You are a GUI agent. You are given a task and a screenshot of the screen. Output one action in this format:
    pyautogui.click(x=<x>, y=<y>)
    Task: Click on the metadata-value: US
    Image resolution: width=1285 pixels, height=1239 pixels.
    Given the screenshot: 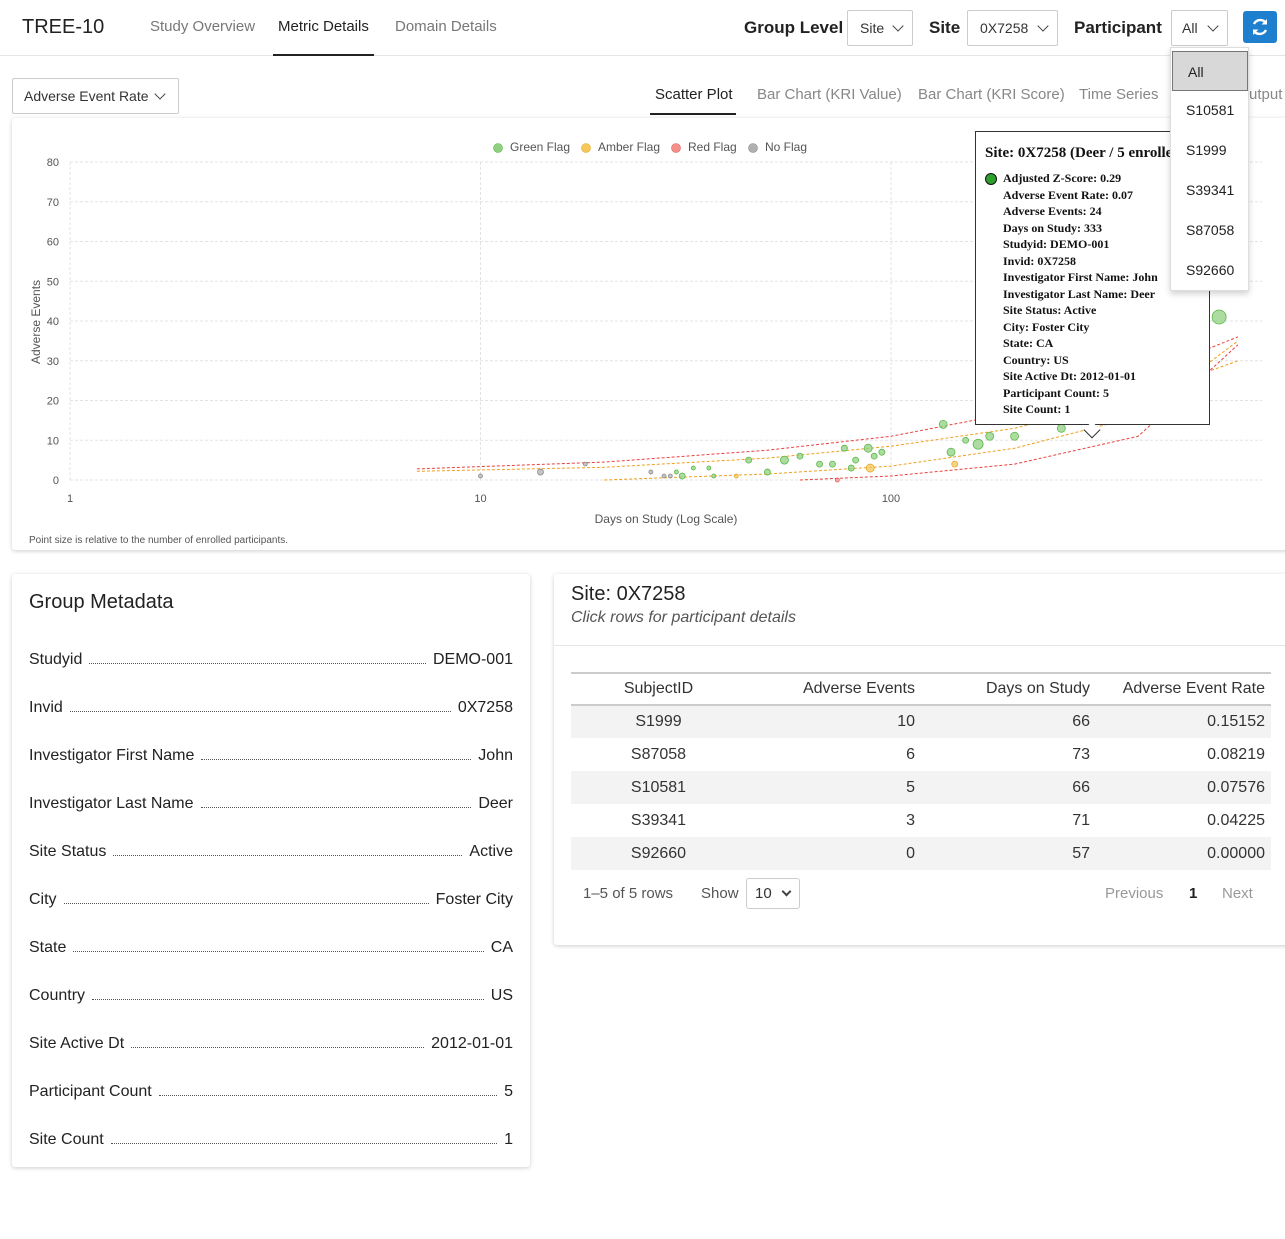 What is the action you would take?
    pyautogui.click(x=501, y=995)
    